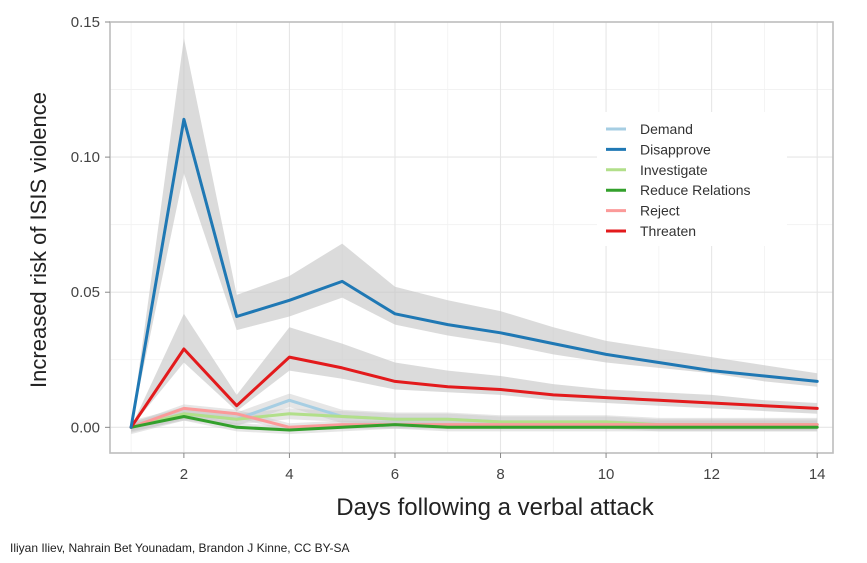 This screenshot has height=563, width=867. Describe the element at coordinates (85, 22) in the screenshot. I see `y-tick-label: 0.15` at that location.